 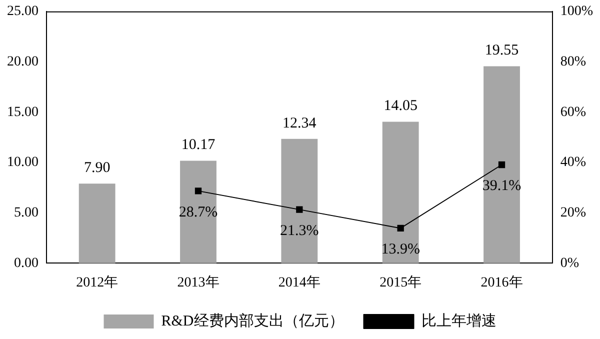 I want to click on y2-tick-label: 20%, so click(x=573, y=213).